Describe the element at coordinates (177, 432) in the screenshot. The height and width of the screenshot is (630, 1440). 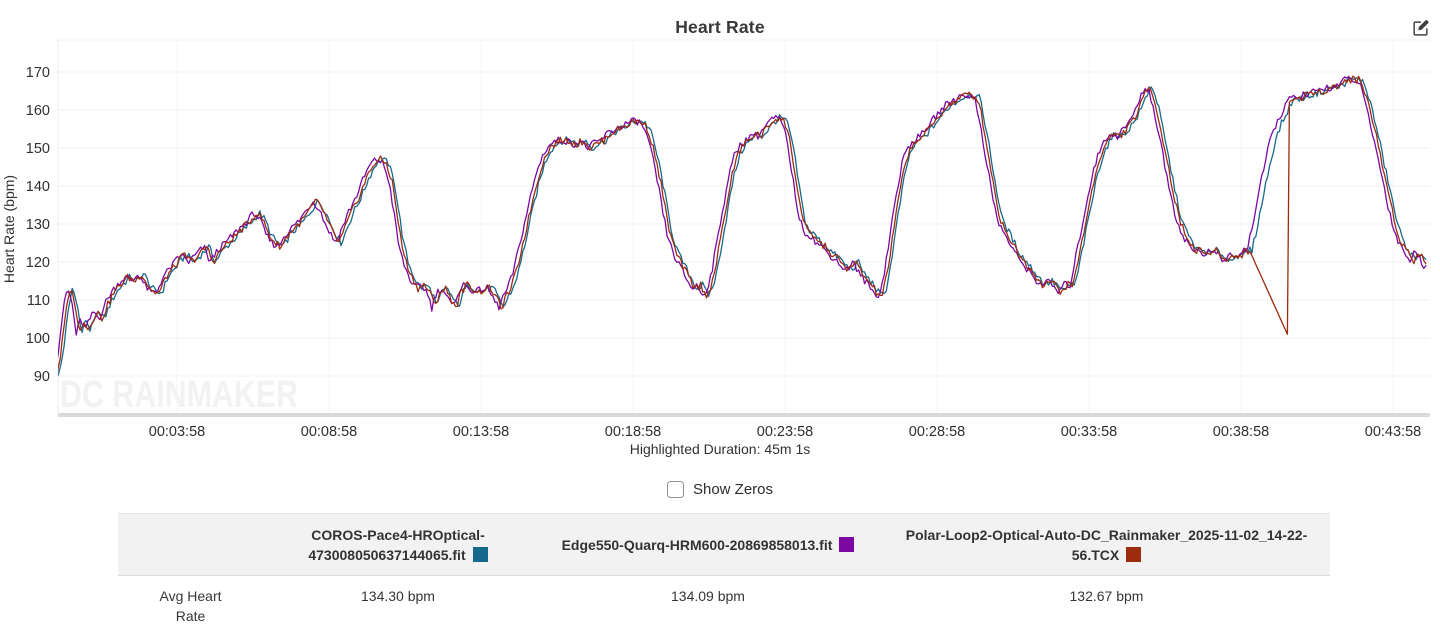
I see `svg-text: 00:03:58` at that location.